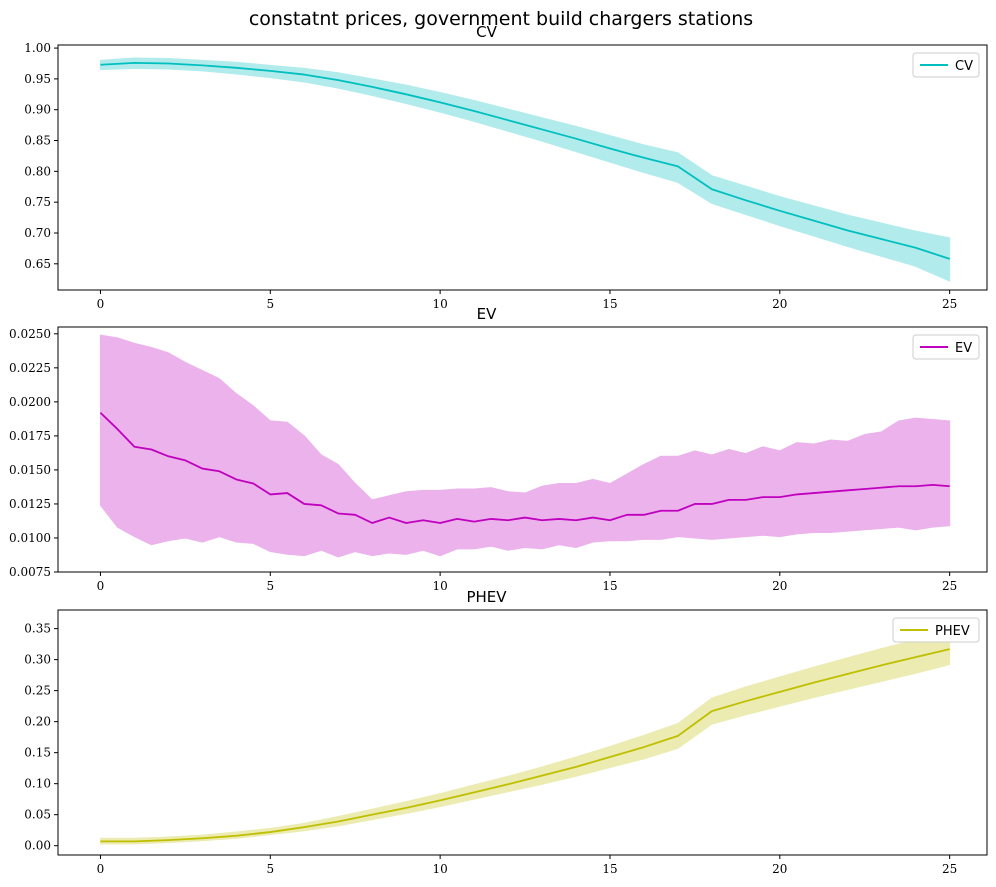 The image size is (996, 887). What do you see at coordinates (946, 65) in the screenshot?
I see `legend: CV` at bounding box center [946, 65].